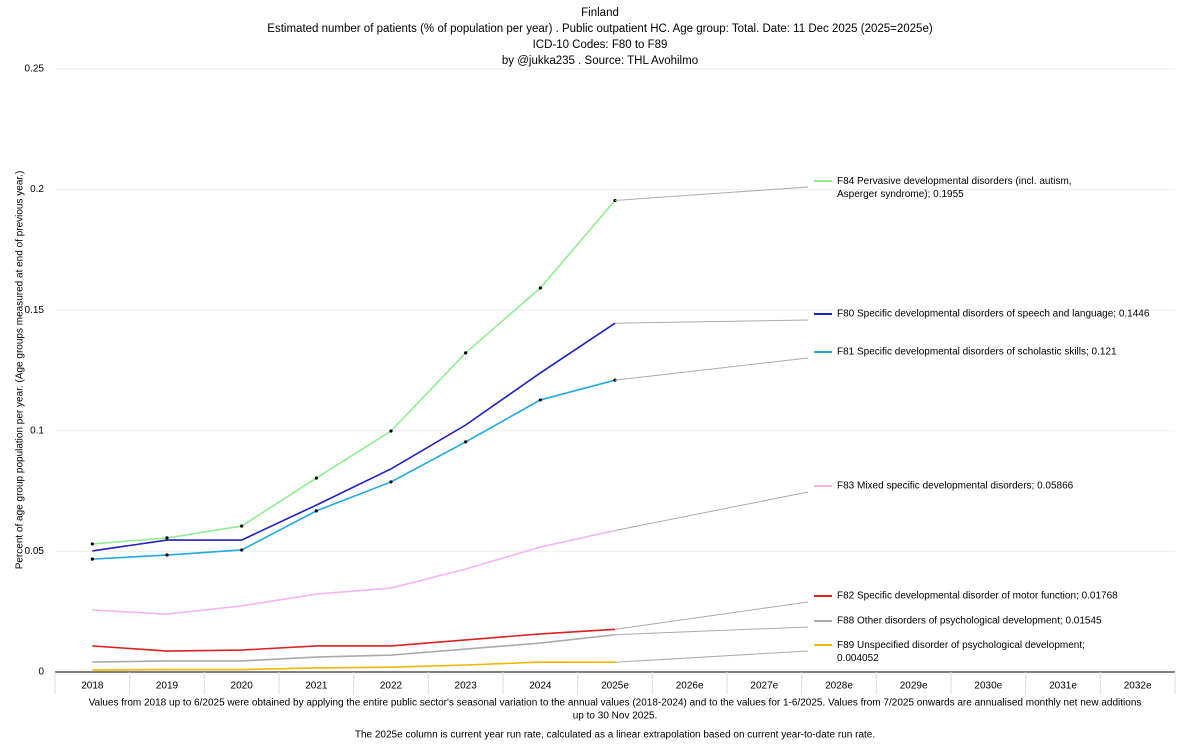  What do you see at coordinates (242, 686) in the screenshot?
I see `x-tick-label: 2020` at bounding box center [242, 686].